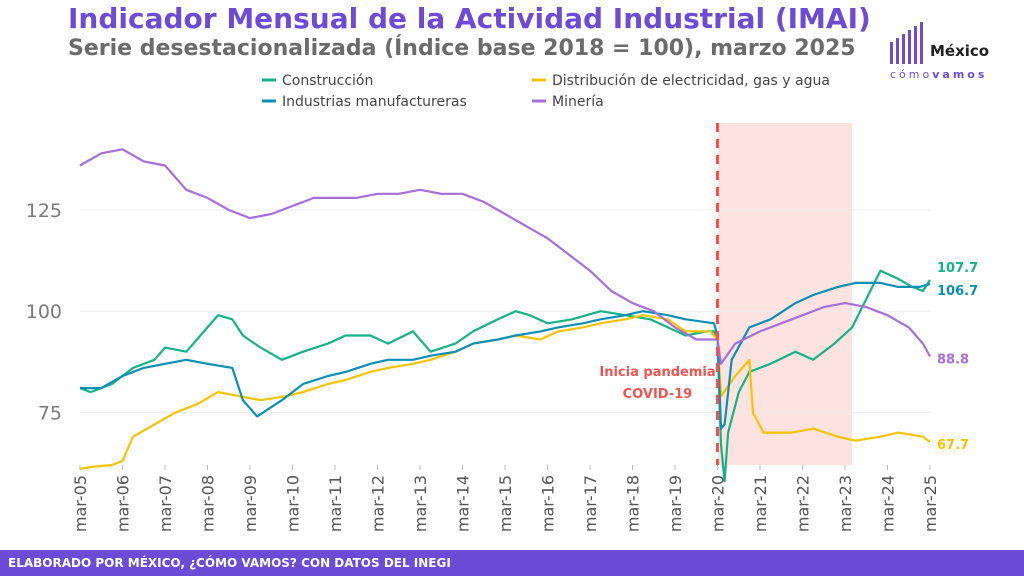 The width and height of the screenshot is (1024, 576). I want to click on x-tick-label: mar-13, so click(420, 503).